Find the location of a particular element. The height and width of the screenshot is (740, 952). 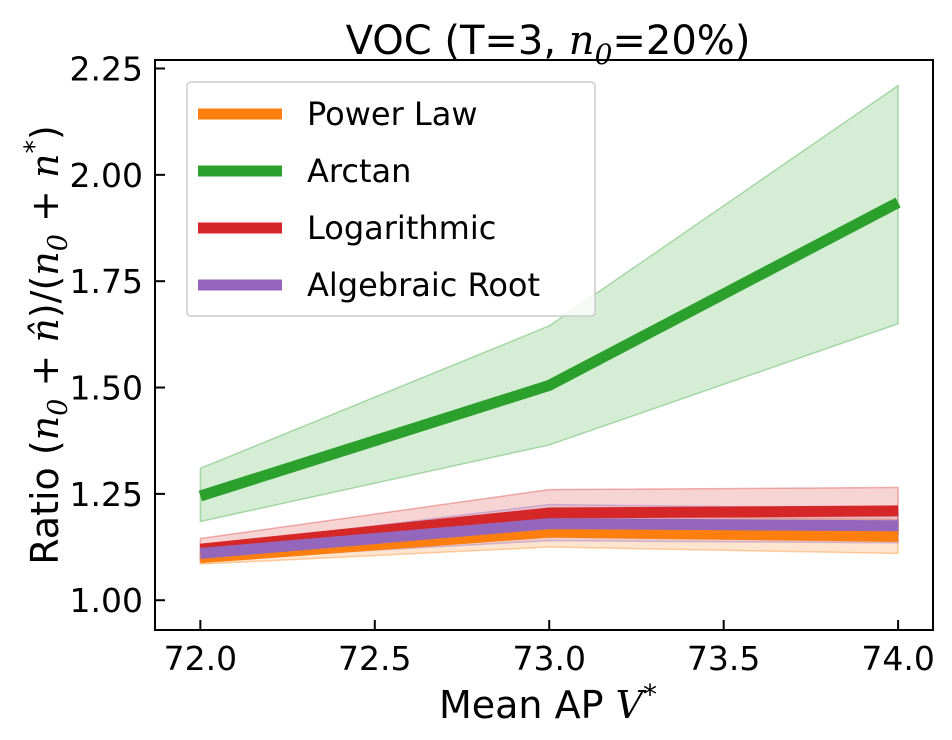

x-axis-ticks: 72.0 72.5 73.0 73.5 74.0 is located at coordinates (549, 649).